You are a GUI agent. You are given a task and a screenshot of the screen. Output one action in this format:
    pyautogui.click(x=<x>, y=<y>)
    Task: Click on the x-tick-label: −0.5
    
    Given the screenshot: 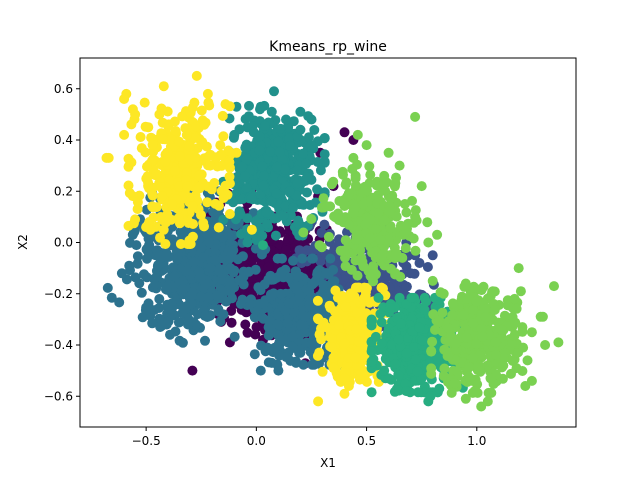 What is the action you would take?
    pyautogui.click(x=146, y=441)
    